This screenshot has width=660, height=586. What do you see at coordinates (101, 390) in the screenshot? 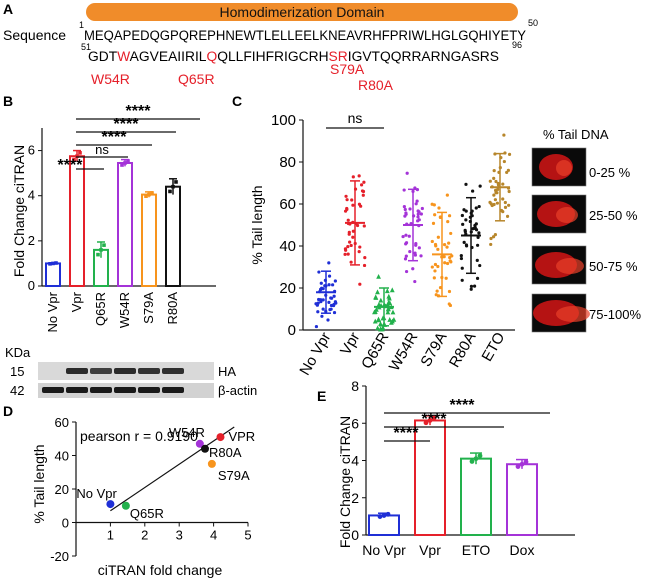
I see `blot-band-actin-q65r` at bounding box center [101, 390].